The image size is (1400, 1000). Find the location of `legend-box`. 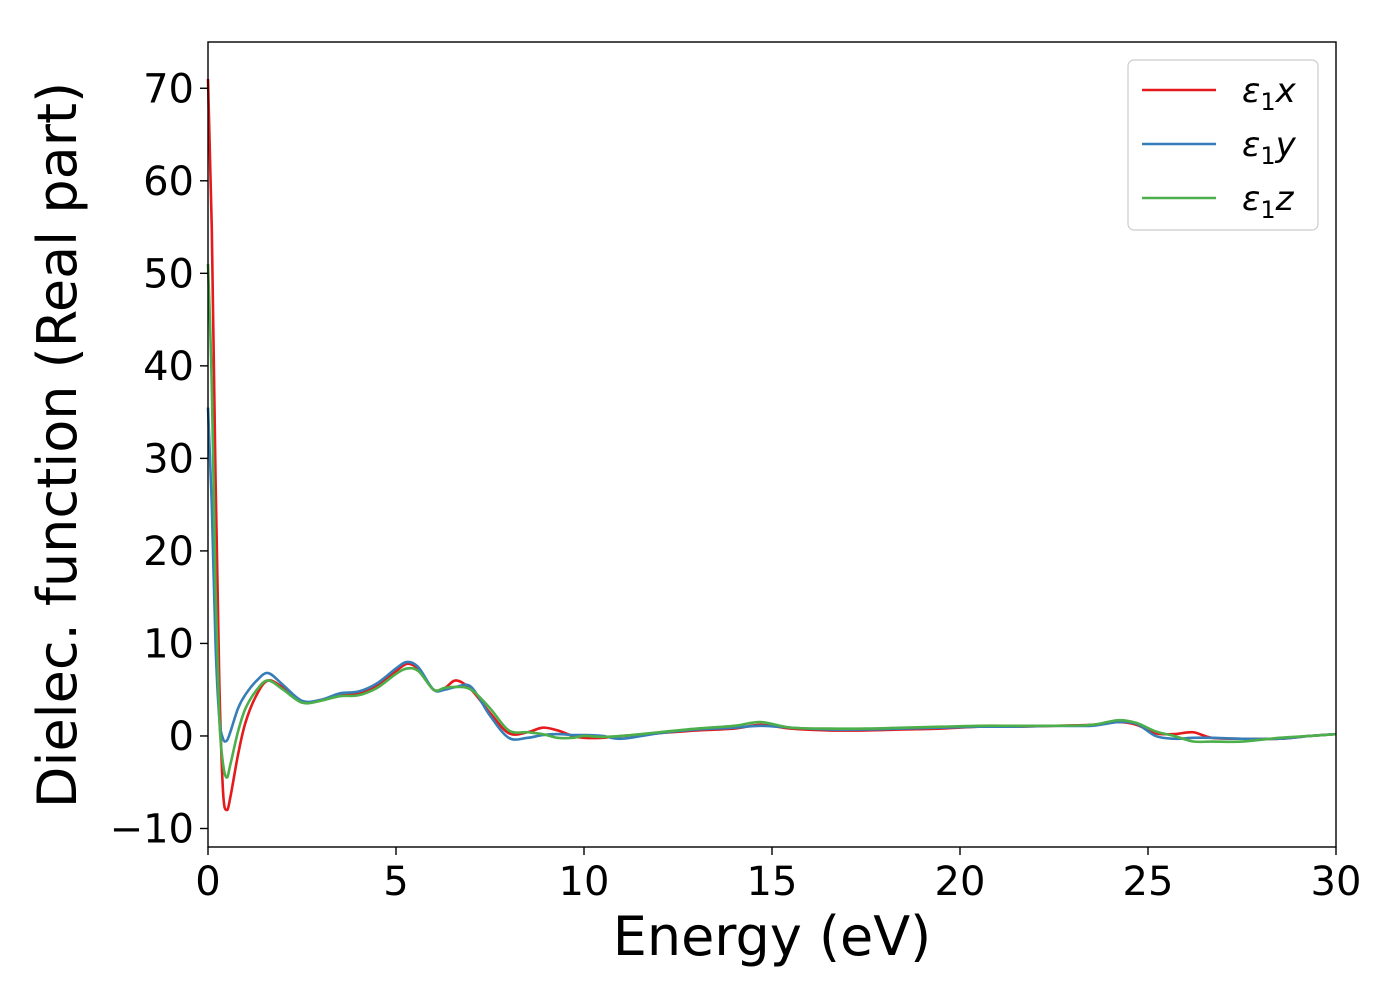

legend-box is located at coordinates (1223, 145).